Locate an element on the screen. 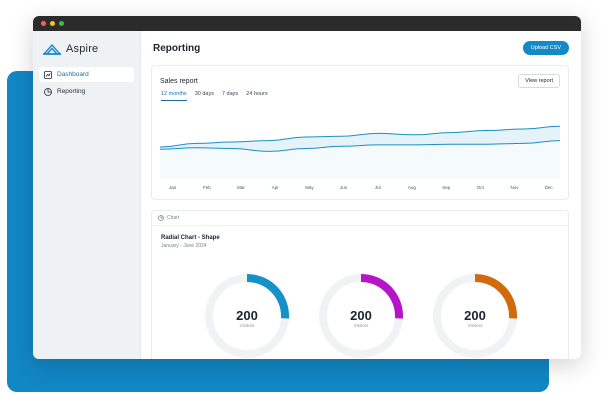 Image resolution: width=605 pixels, height=401 pixels. window-titlebar is located at coordinates (307, 23).